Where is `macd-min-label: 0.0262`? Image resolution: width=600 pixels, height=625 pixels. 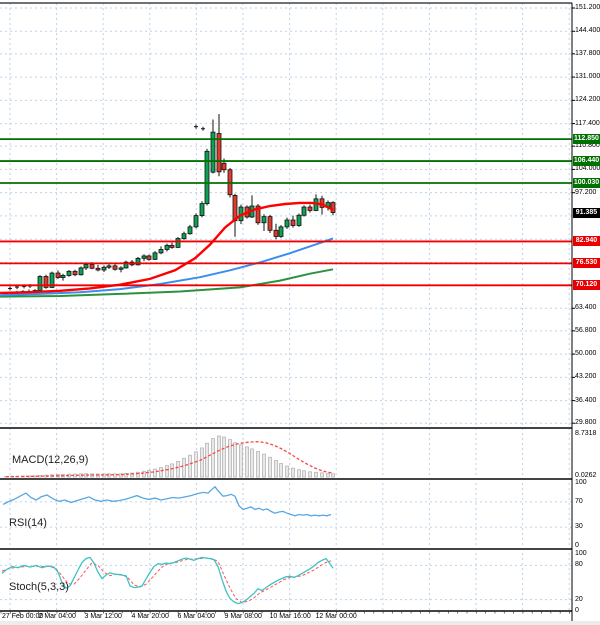
macd-min-label: 0.0262 is located at coordinates (586, 475).